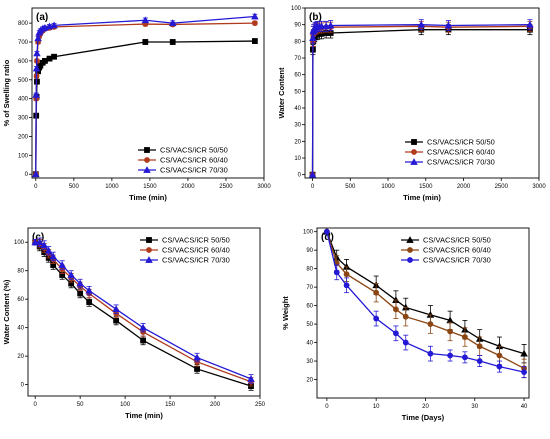 The image size is (550, 439). I want to click on y-axis-title: Water Content, so click(281, 92).